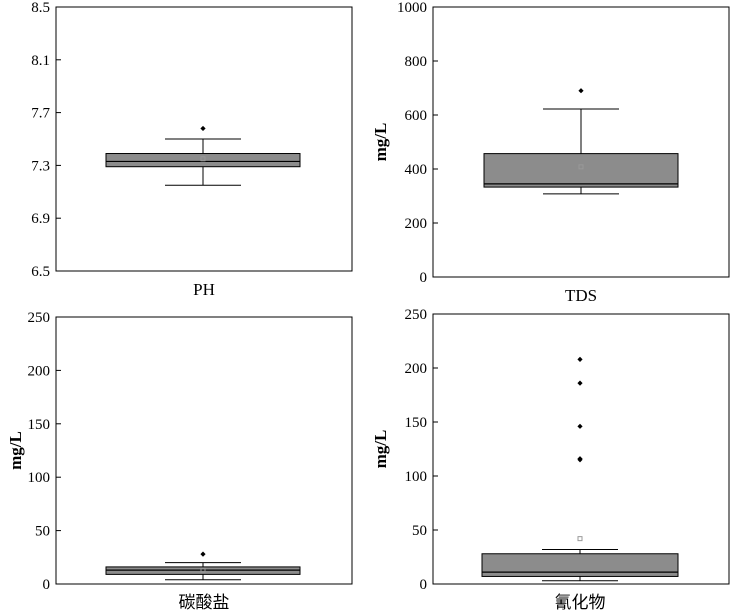 The width and height of the screenshot is (736, 615). Describe the element at coordinates (416, 170) in the screenshot. I see `y-tick-label: 400` at that location.